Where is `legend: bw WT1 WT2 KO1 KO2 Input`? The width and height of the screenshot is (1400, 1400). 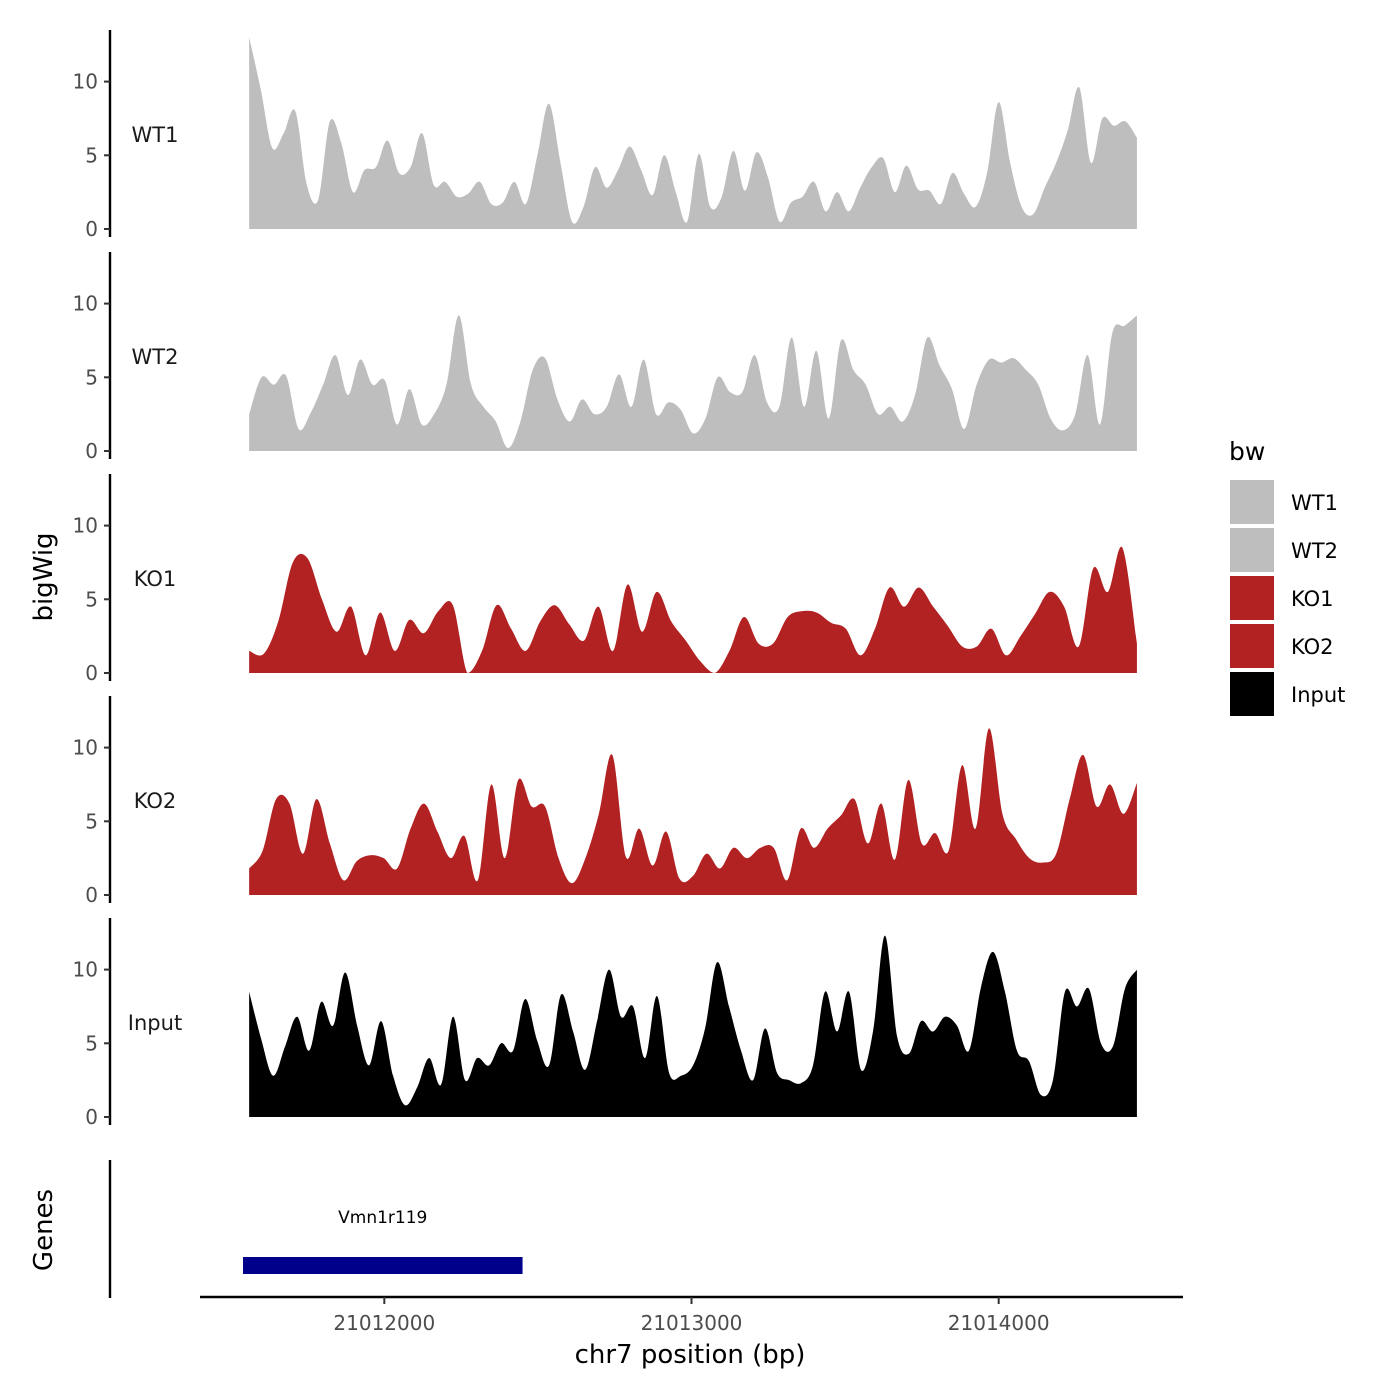
legend: bw WT1 WT2 KO1 KO2 Input is located at coordinates (1287, 576).